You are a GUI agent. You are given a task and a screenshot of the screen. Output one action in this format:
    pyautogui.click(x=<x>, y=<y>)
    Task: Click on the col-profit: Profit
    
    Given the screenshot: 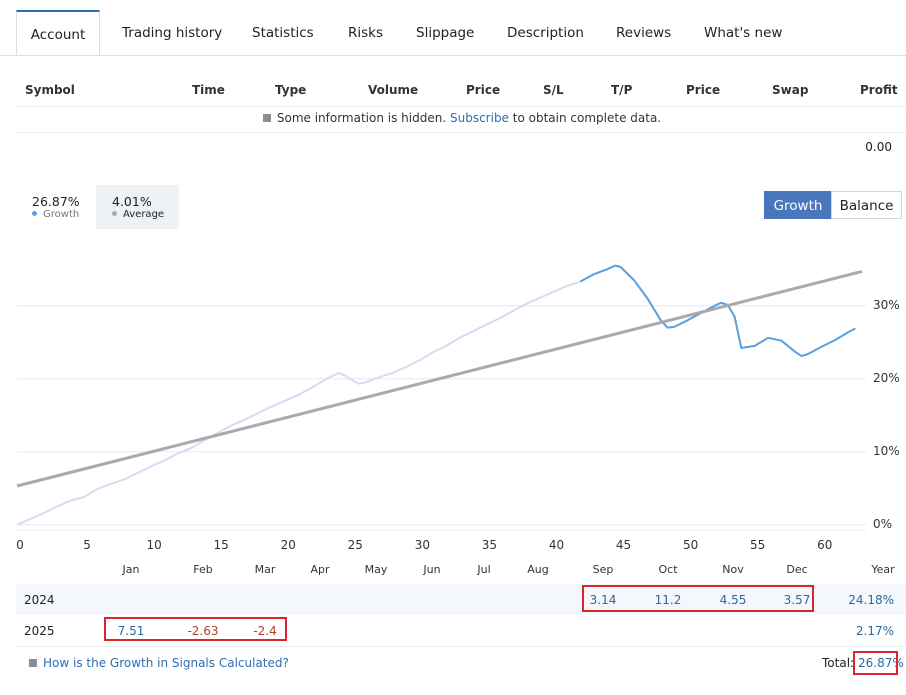 What is the action you would take?
    pyautogui.click(x=879, y=90)
    